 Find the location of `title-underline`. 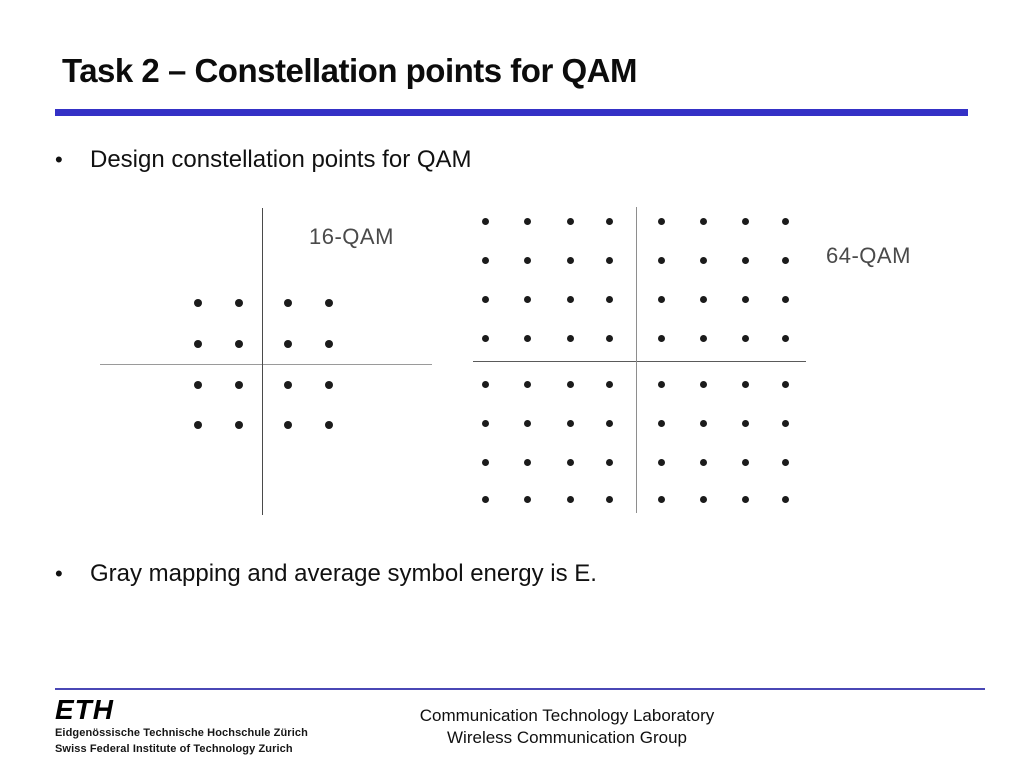

title-underline is located at coordinates (511, 112).